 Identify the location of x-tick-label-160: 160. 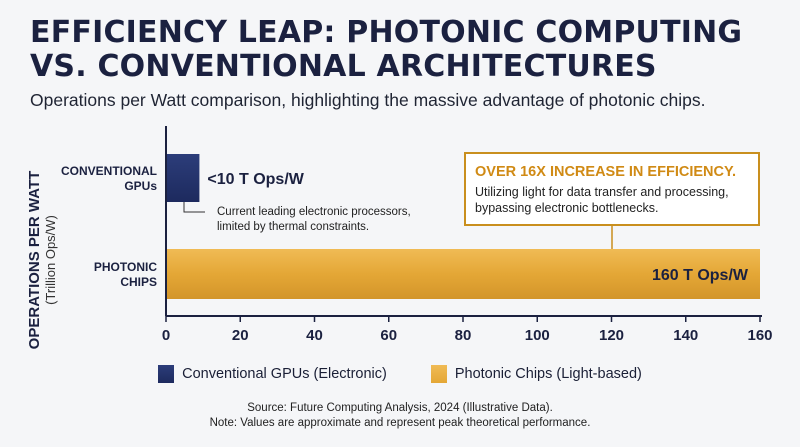
(759, 335).